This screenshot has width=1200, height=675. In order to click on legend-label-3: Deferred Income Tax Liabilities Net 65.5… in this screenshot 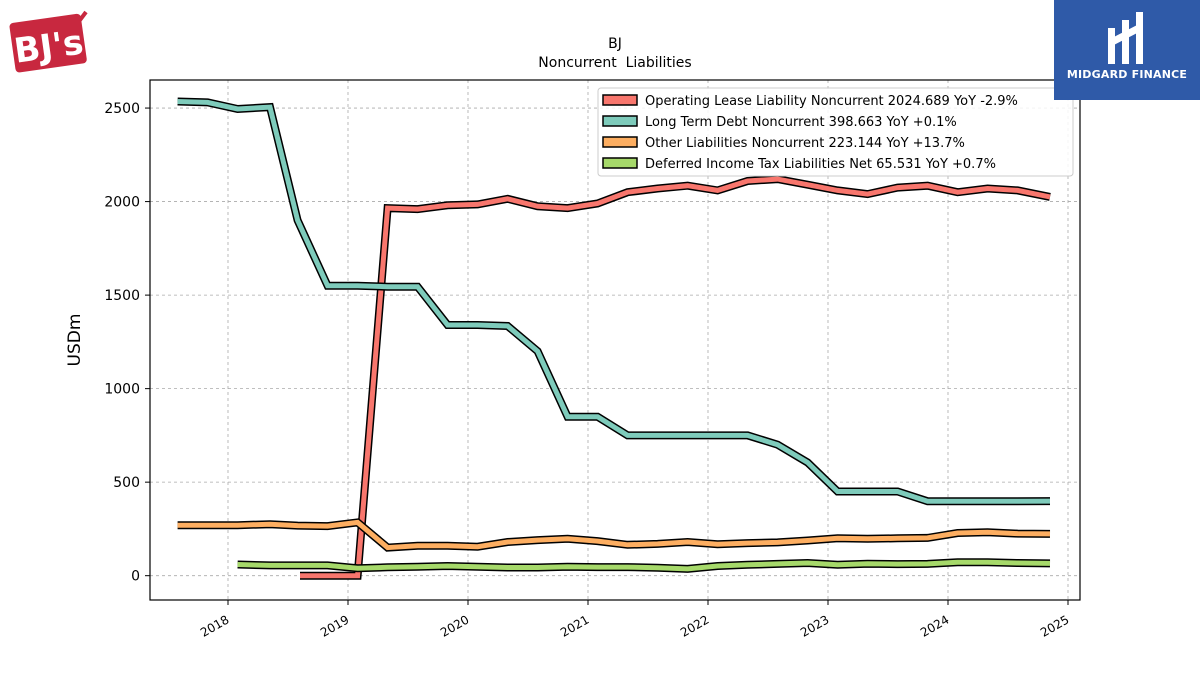, I will do `click(820, 164)`.